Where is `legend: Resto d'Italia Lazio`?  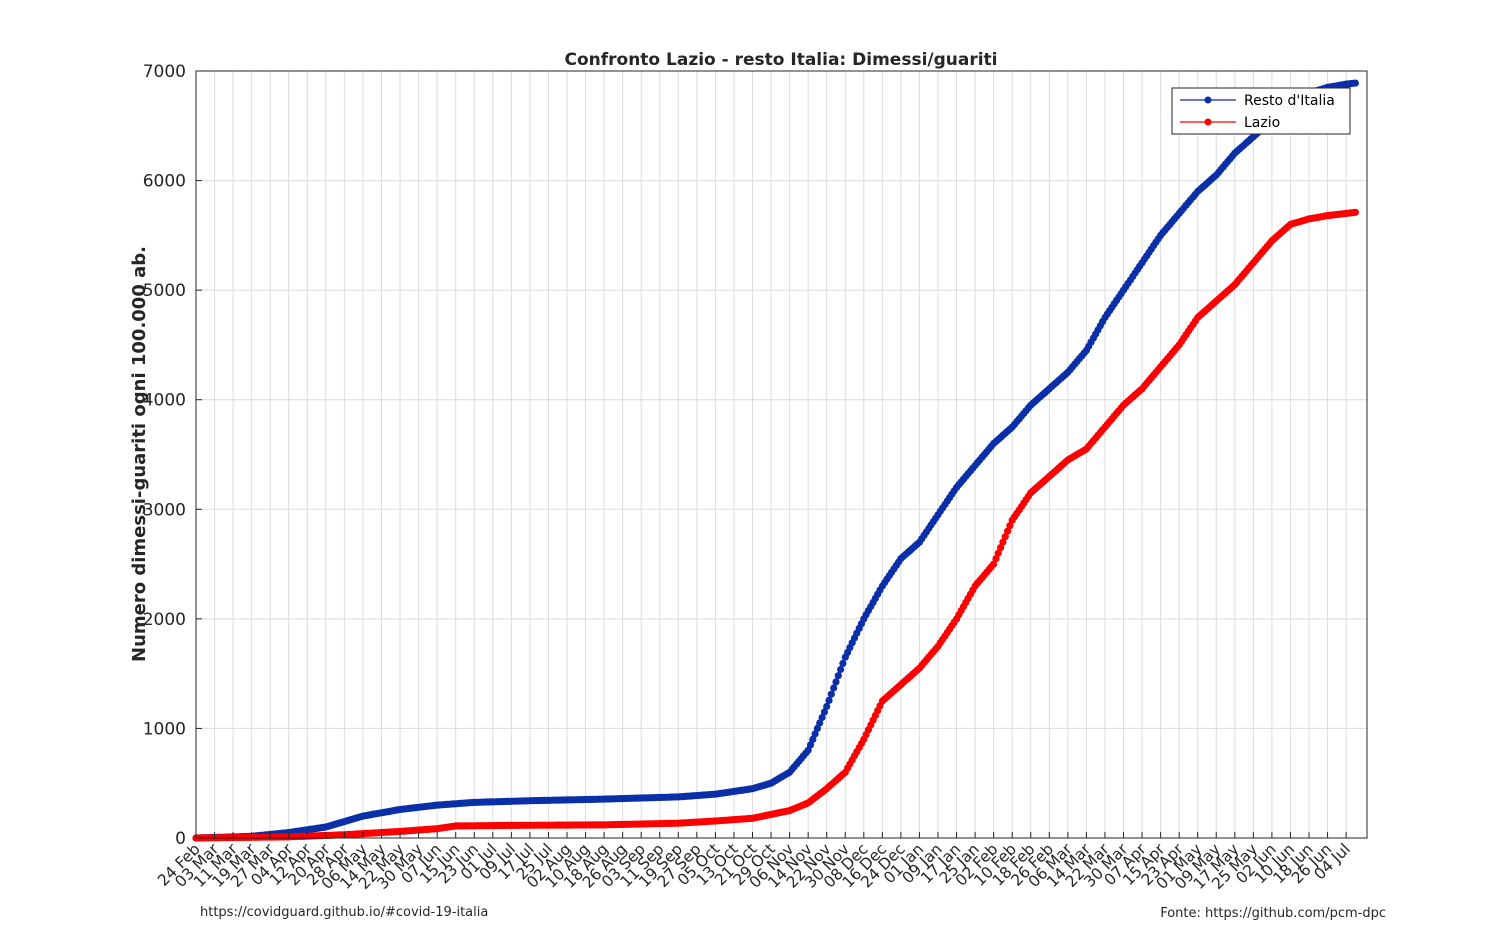
legend: Resto d'Italia Lazio is located at coordinates (1261, 111).